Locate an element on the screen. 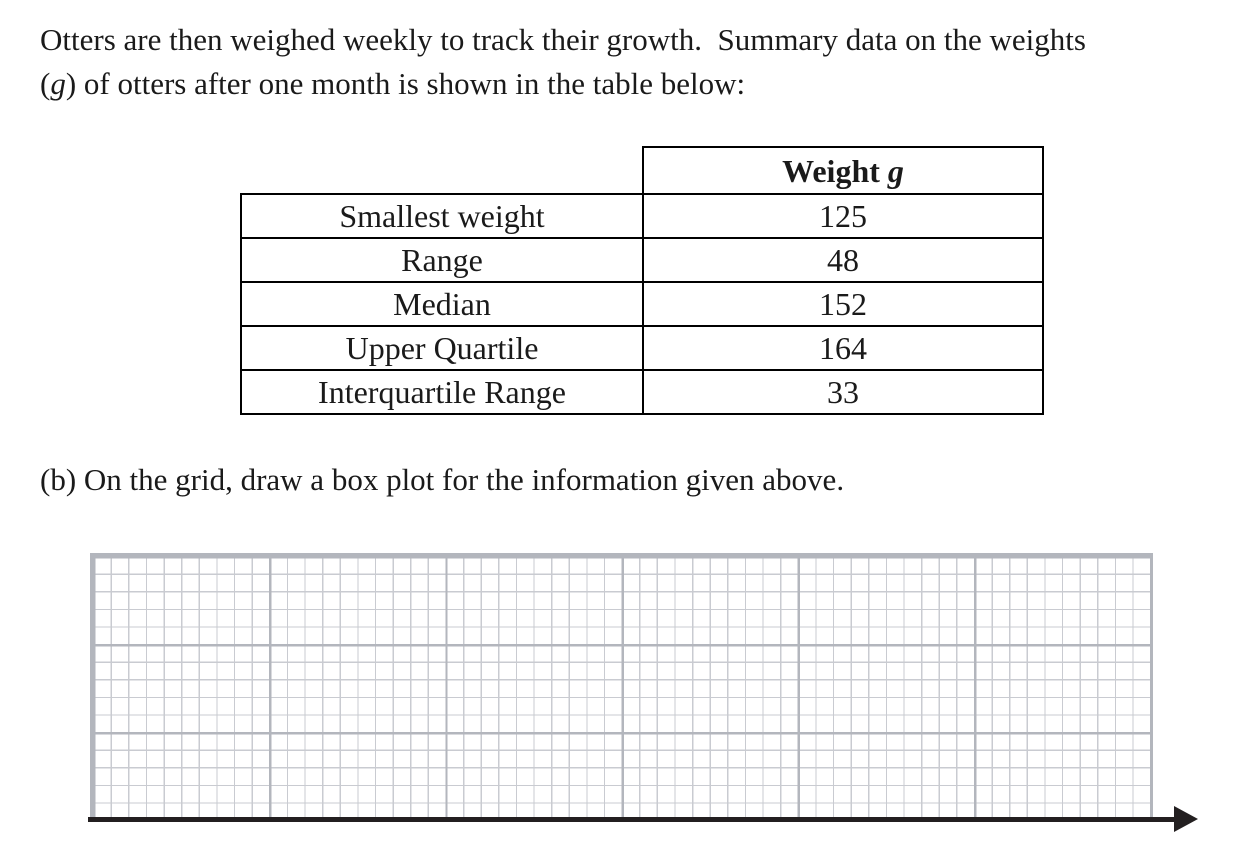 The image size is (1252, 862). stat-value: 152 is located at coordinates (843, 304).